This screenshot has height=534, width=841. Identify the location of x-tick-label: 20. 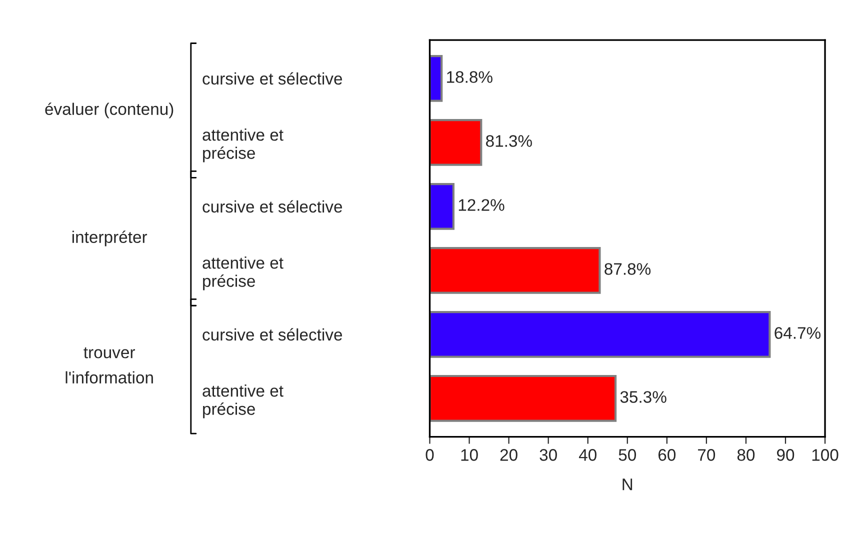
(509, 455).